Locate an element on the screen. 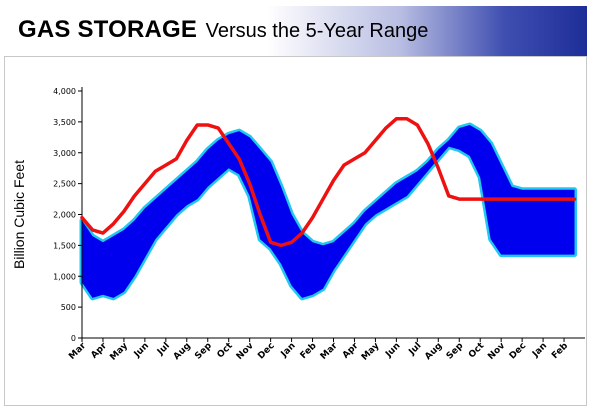  title-banner: GAS STORAGE Versus the 5-Year Range is located at coordinates (295, 31).